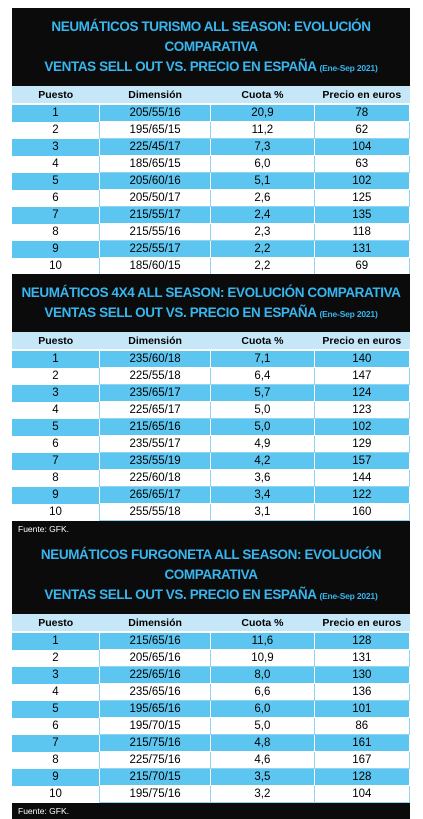  What do you see at coordinates (56, 512) in the screenshot?
I see `table-cell: 10` at bounding box center [56, 512].